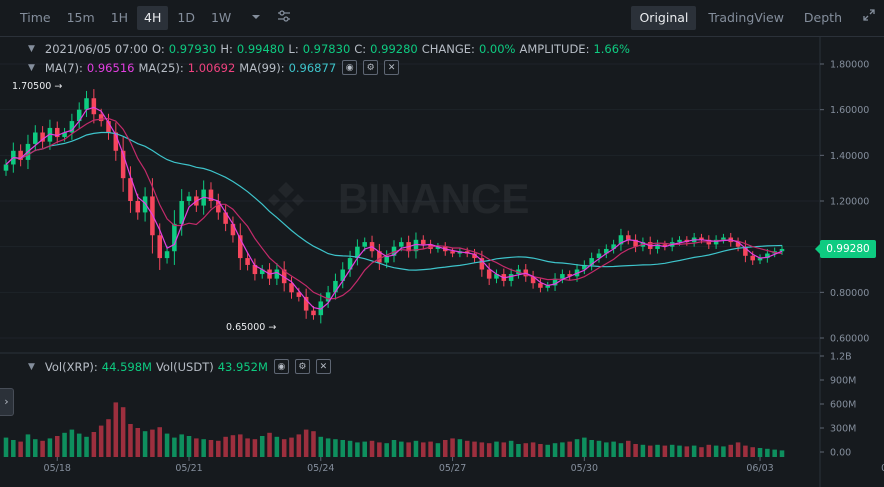 This screenshot has height=487, width=884. What do you see at coordinates (350, 67) in the screenshot?
I see `eye-icon: ◉` at bounding box center [350, 67].